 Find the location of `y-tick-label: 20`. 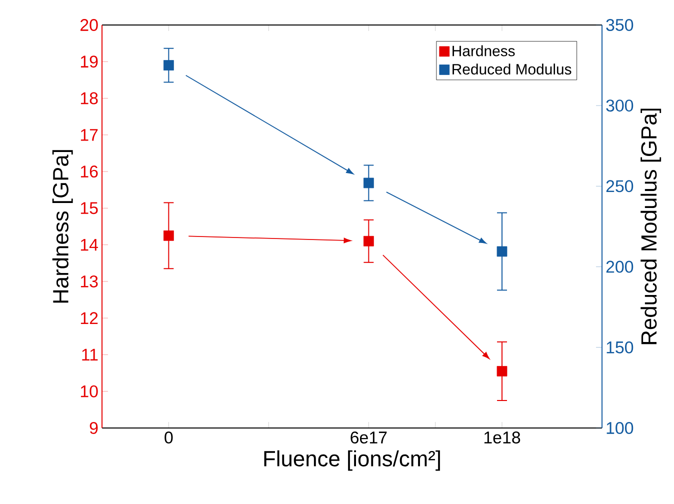

y-tick-label: 20 is located at coordinates (89, 24).